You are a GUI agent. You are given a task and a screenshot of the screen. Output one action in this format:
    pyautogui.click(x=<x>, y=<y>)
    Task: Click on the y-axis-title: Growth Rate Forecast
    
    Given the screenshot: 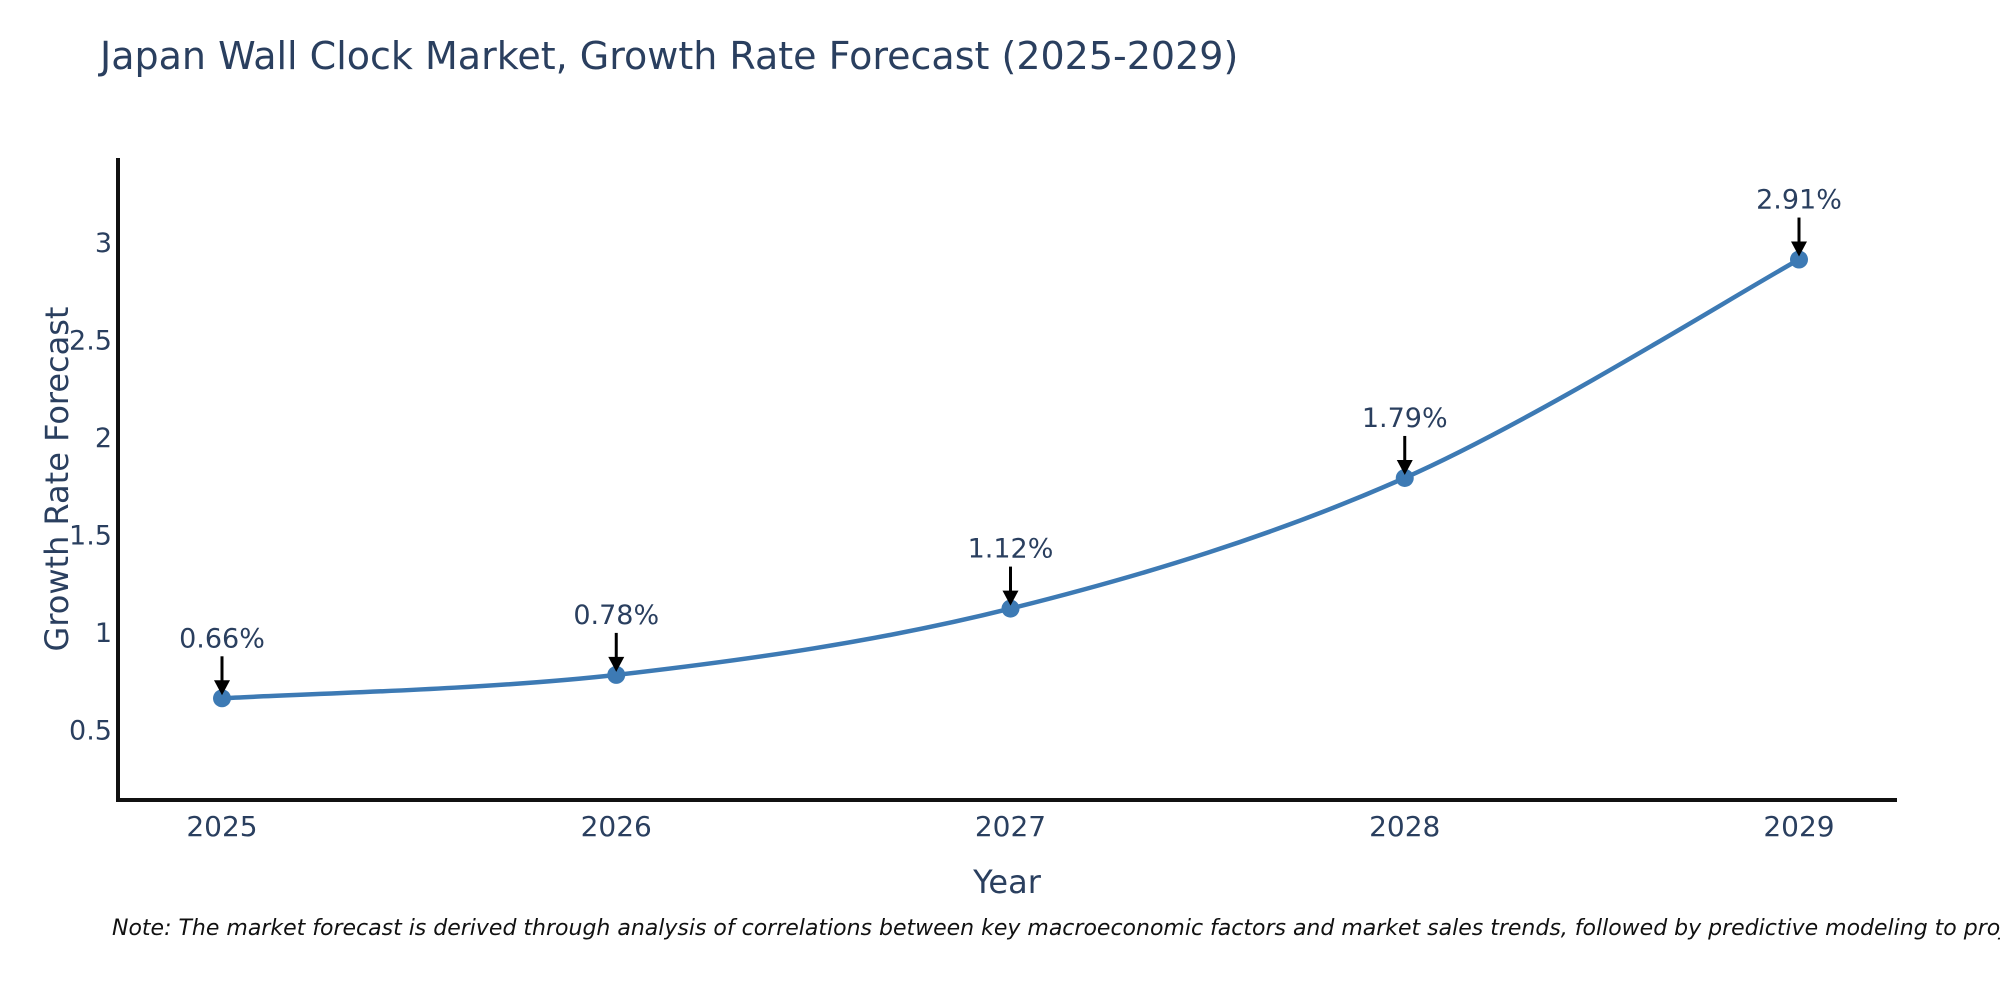 What is the action you would take?
    pyautogui.click(x=57, y=479)
    